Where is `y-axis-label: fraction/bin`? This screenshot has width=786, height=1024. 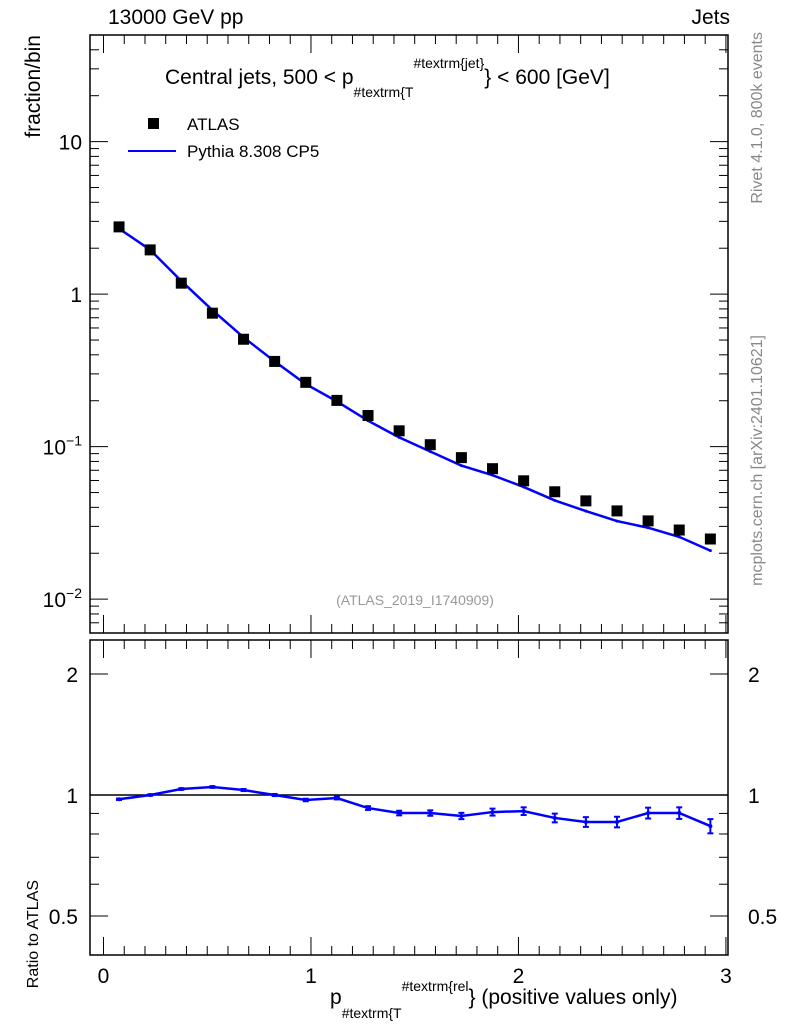 y-axis-label: fraction/bin is located at coordinates (33, 86).